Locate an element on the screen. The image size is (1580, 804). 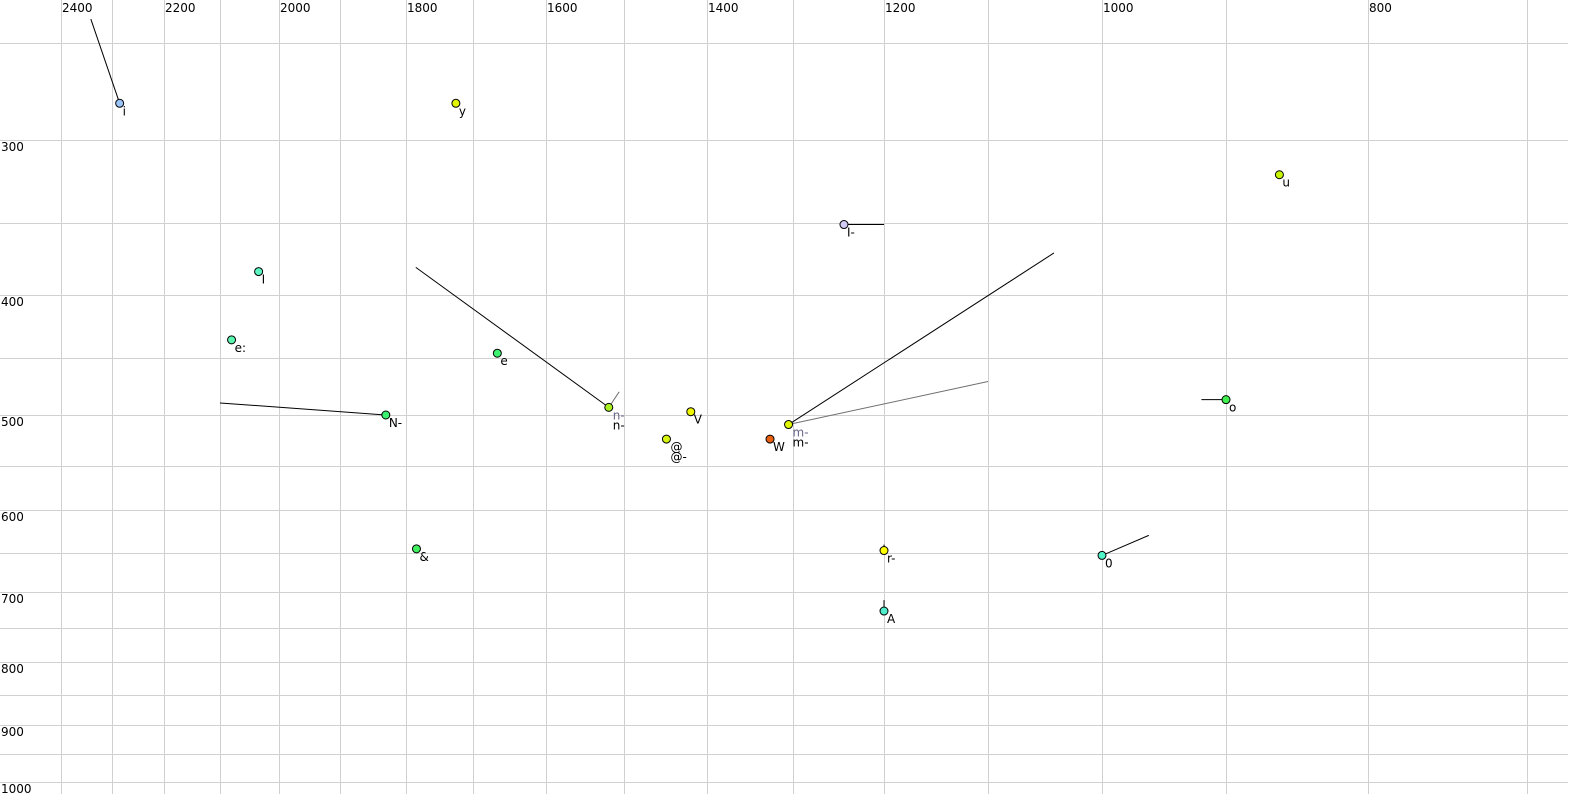
x-tick-label: 1800 is located at coordinates (422, 8).